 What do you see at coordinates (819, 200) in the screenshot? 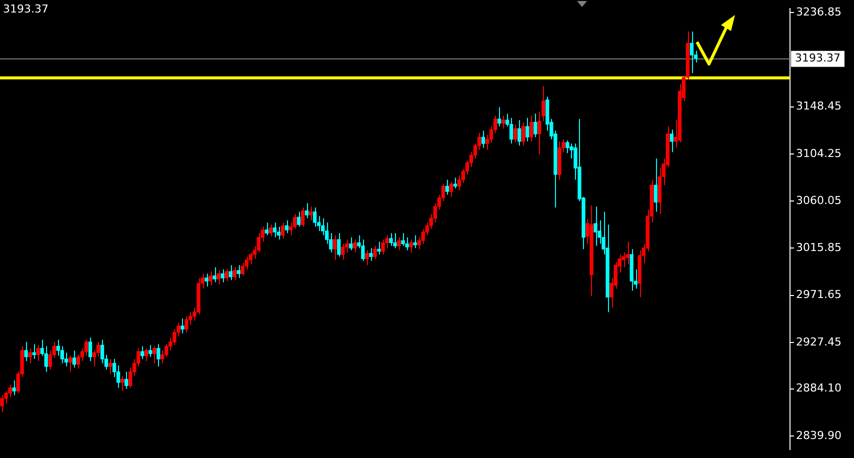
I see `y-tick-label: 3060.05` at bounding box center [819, 200].